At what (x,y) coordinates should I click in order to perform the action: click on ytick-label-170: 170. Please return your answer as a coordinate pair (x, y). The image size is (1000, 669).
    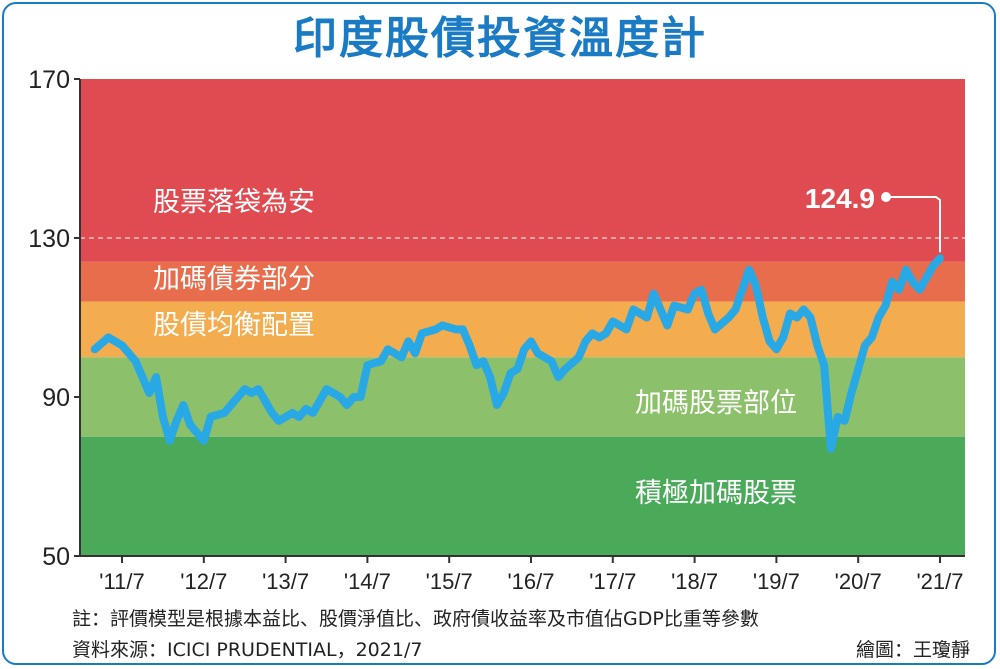
    Looking at the image, I should click on (49, 80).